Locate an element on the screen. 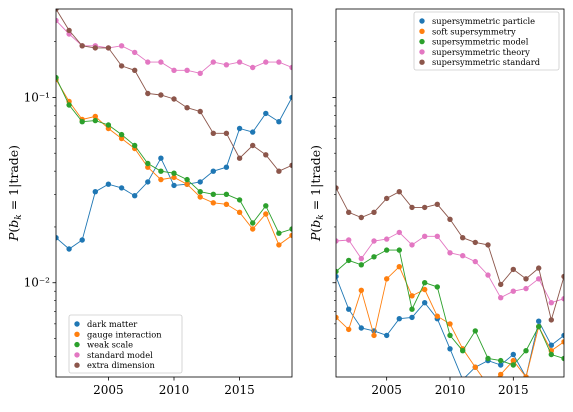 The height and width of the screenshot is (412, 573). y-axis-label: P(bk = 1|trade) is located at coordinates (15, 193).